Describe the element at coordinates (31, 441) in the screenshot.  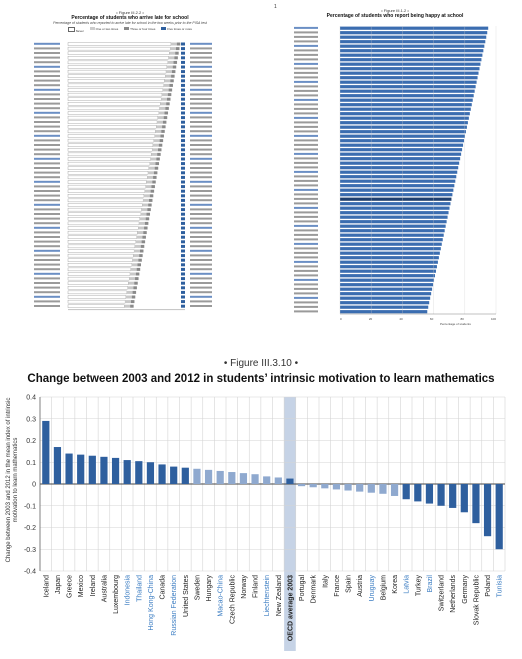
I see `y-tick-label: 0.2` at that location.